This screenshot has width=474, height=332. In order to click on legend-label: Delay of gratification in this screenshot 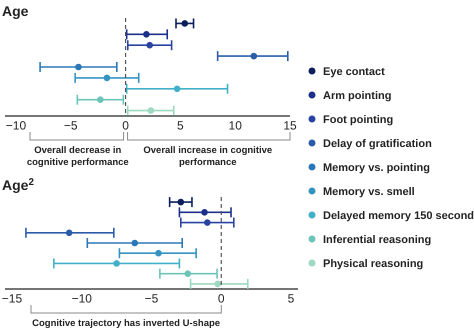, I will do `click(377, 144)`.